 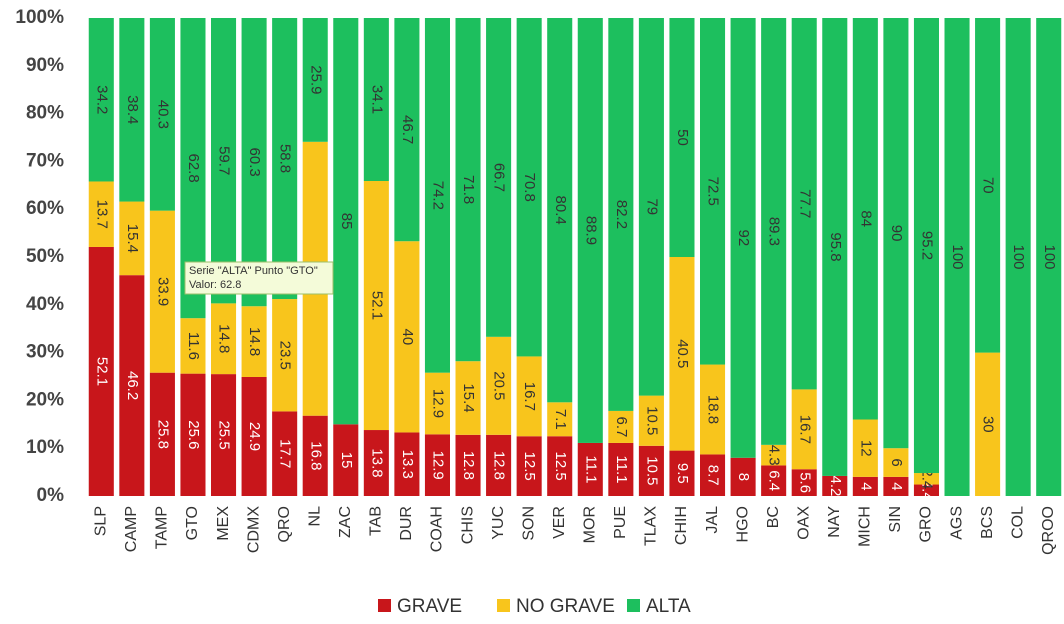 I want to click on value-label: 15.4, so click(x=132, y=238).